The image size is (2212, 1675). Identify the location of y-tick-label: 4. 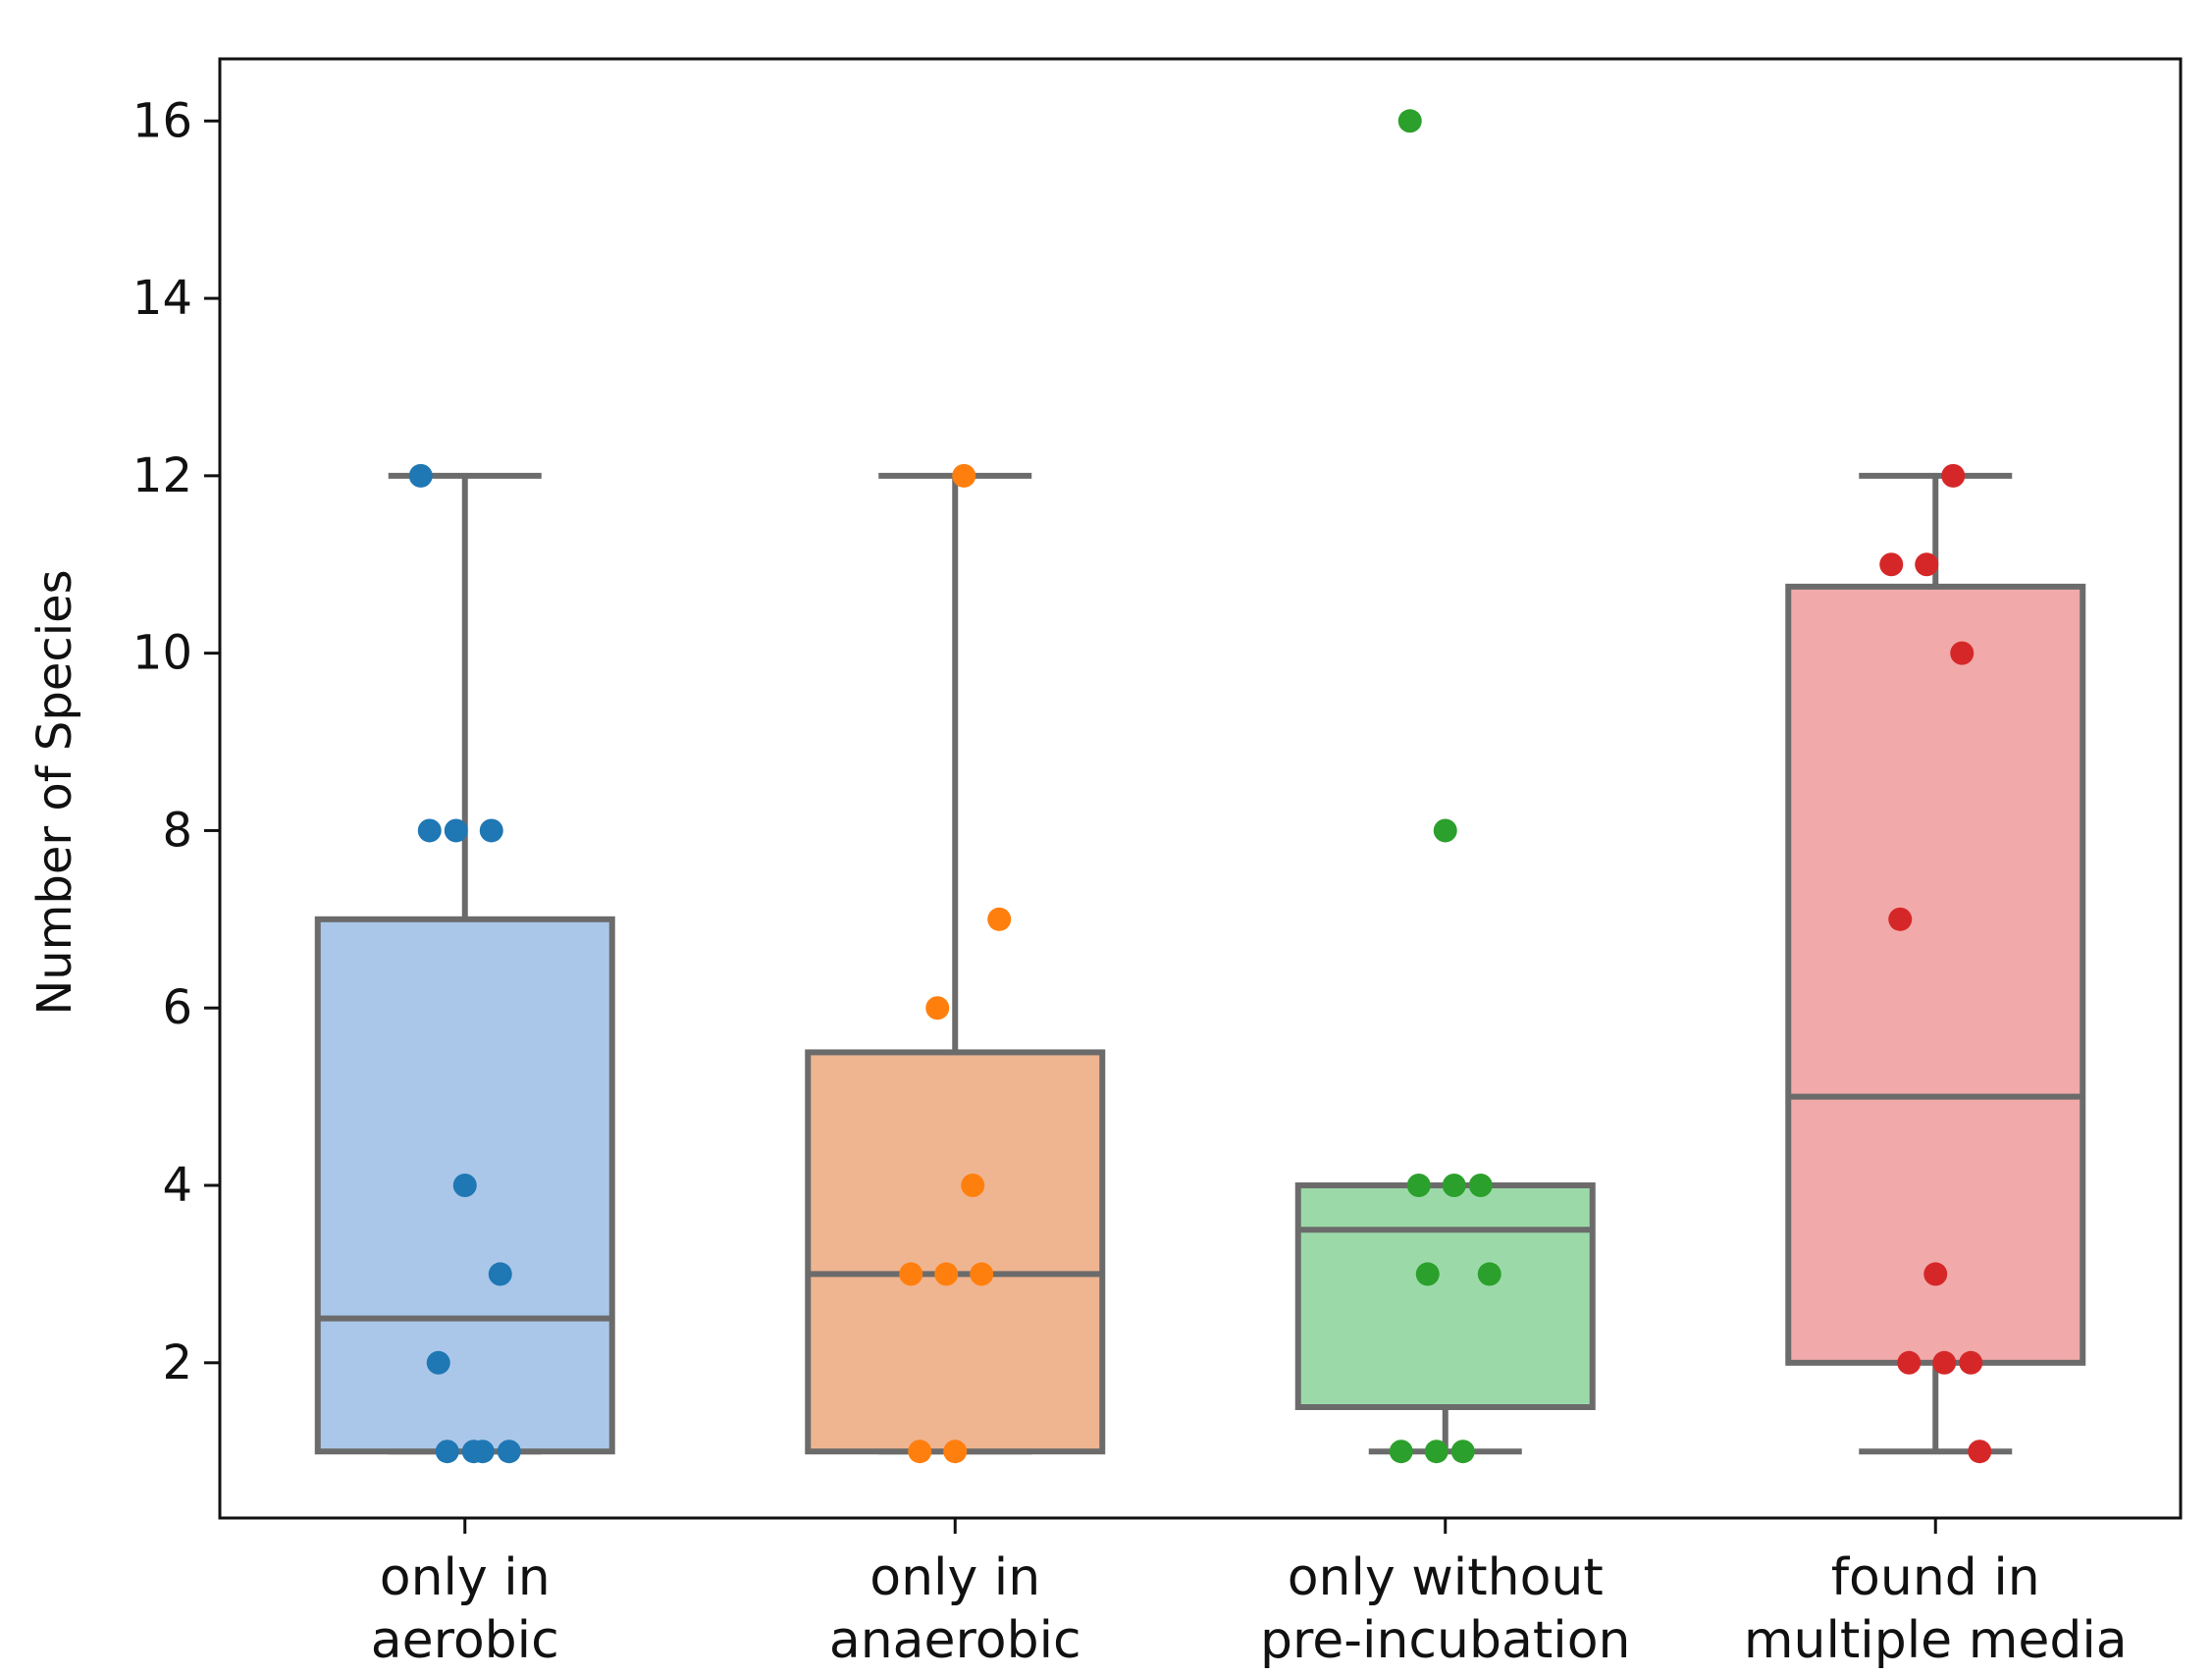
(177, 1185).